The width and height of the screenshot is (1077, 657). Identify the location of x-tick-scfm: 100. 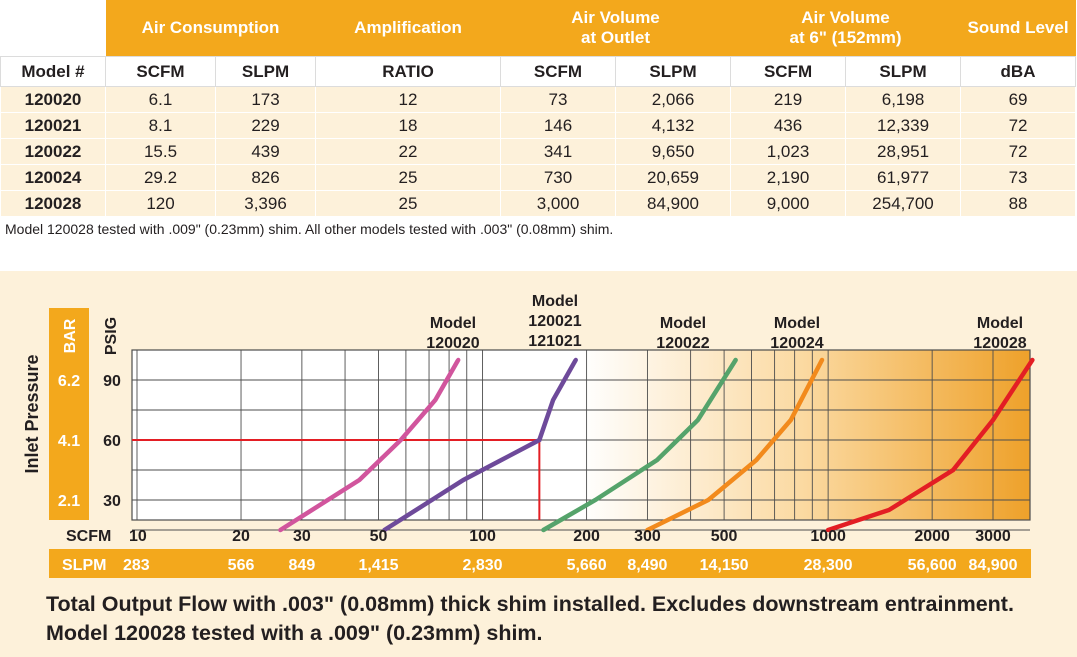
(482, 536).